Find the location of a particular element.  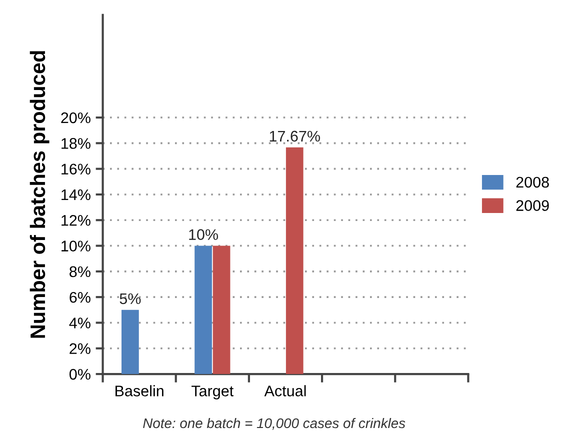

data-label: 10% is located at coordinates (203, 234).